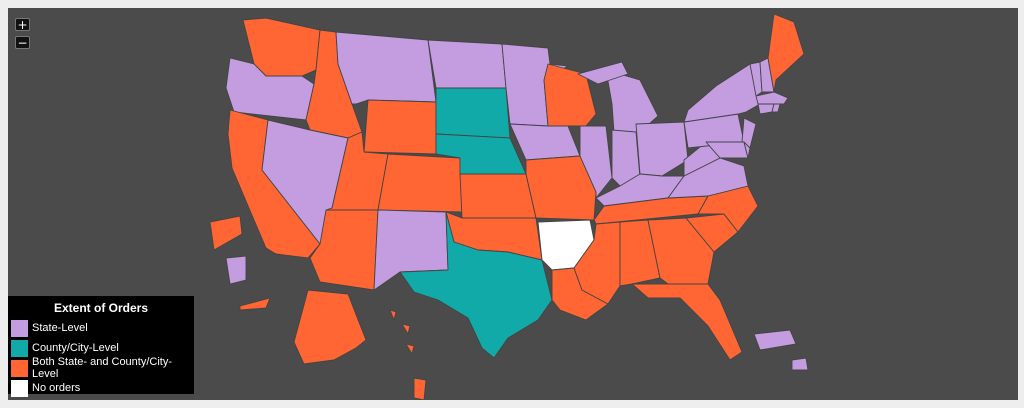  I want to click on legend-label: State-Level, so click(60, 328).